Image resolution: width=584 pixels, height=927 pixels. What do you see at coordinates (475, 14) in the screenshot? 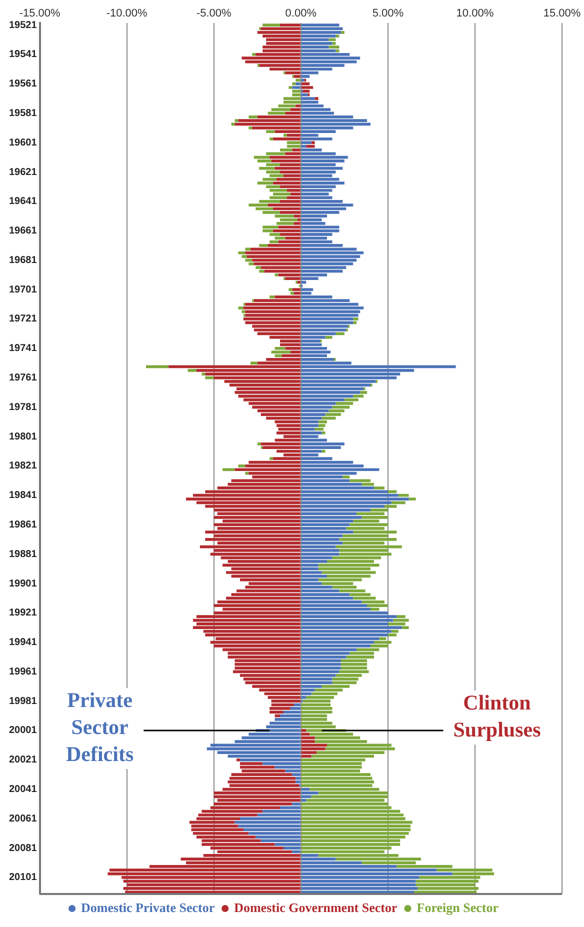
I see `x-tick-label: 10.00%` at bounding box center [475, 14].